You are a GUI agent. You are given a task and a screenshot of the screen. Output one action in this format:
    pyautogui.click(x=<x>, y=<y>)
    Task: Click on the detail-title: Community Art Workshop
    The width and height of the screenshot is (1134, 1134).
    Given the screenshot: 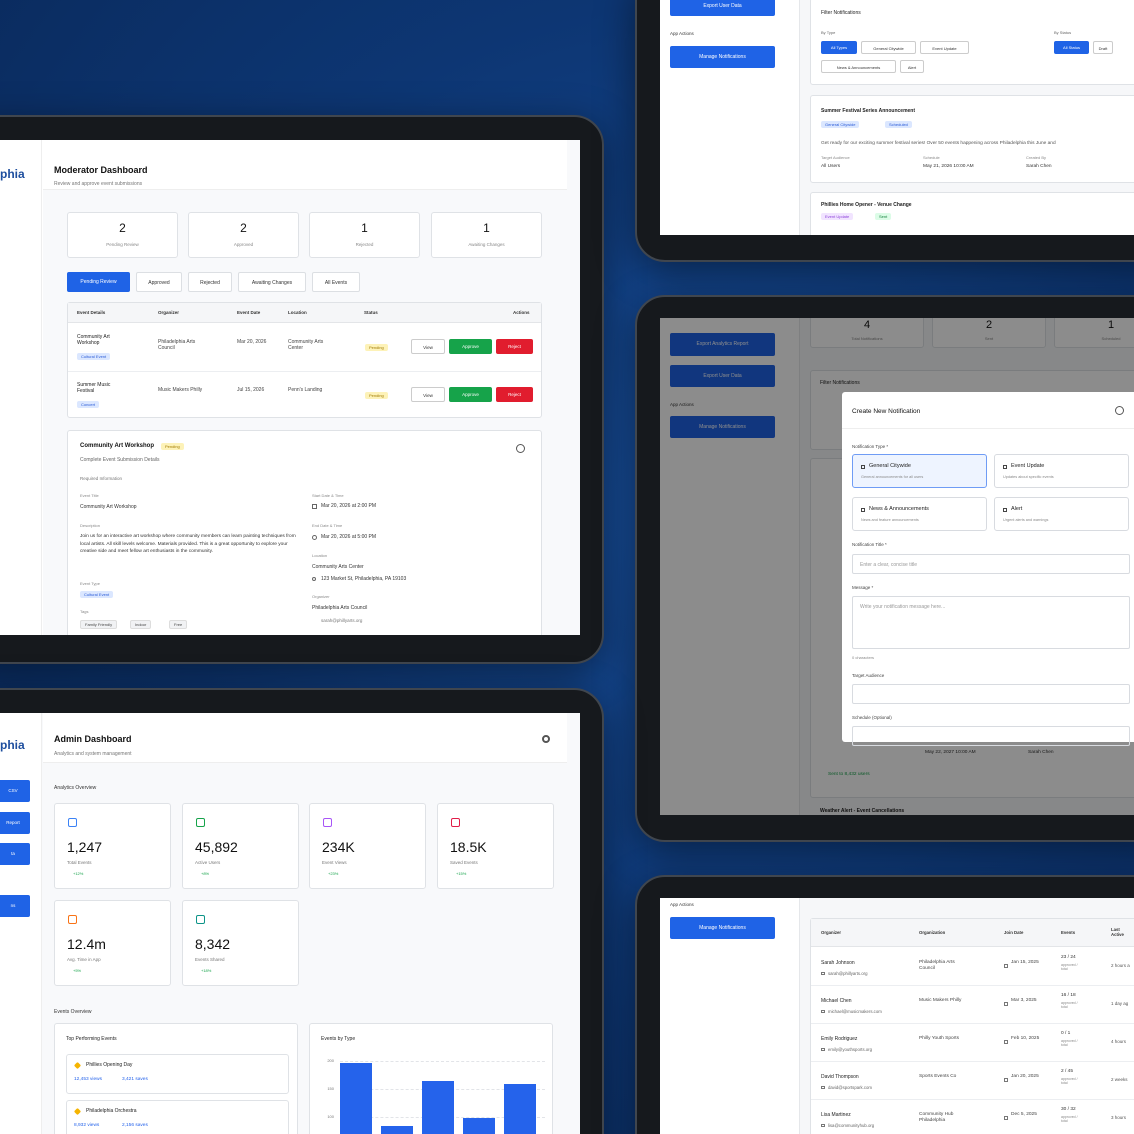 What is the action you would take?
    pyautogui.click(x=117, y=446)
    